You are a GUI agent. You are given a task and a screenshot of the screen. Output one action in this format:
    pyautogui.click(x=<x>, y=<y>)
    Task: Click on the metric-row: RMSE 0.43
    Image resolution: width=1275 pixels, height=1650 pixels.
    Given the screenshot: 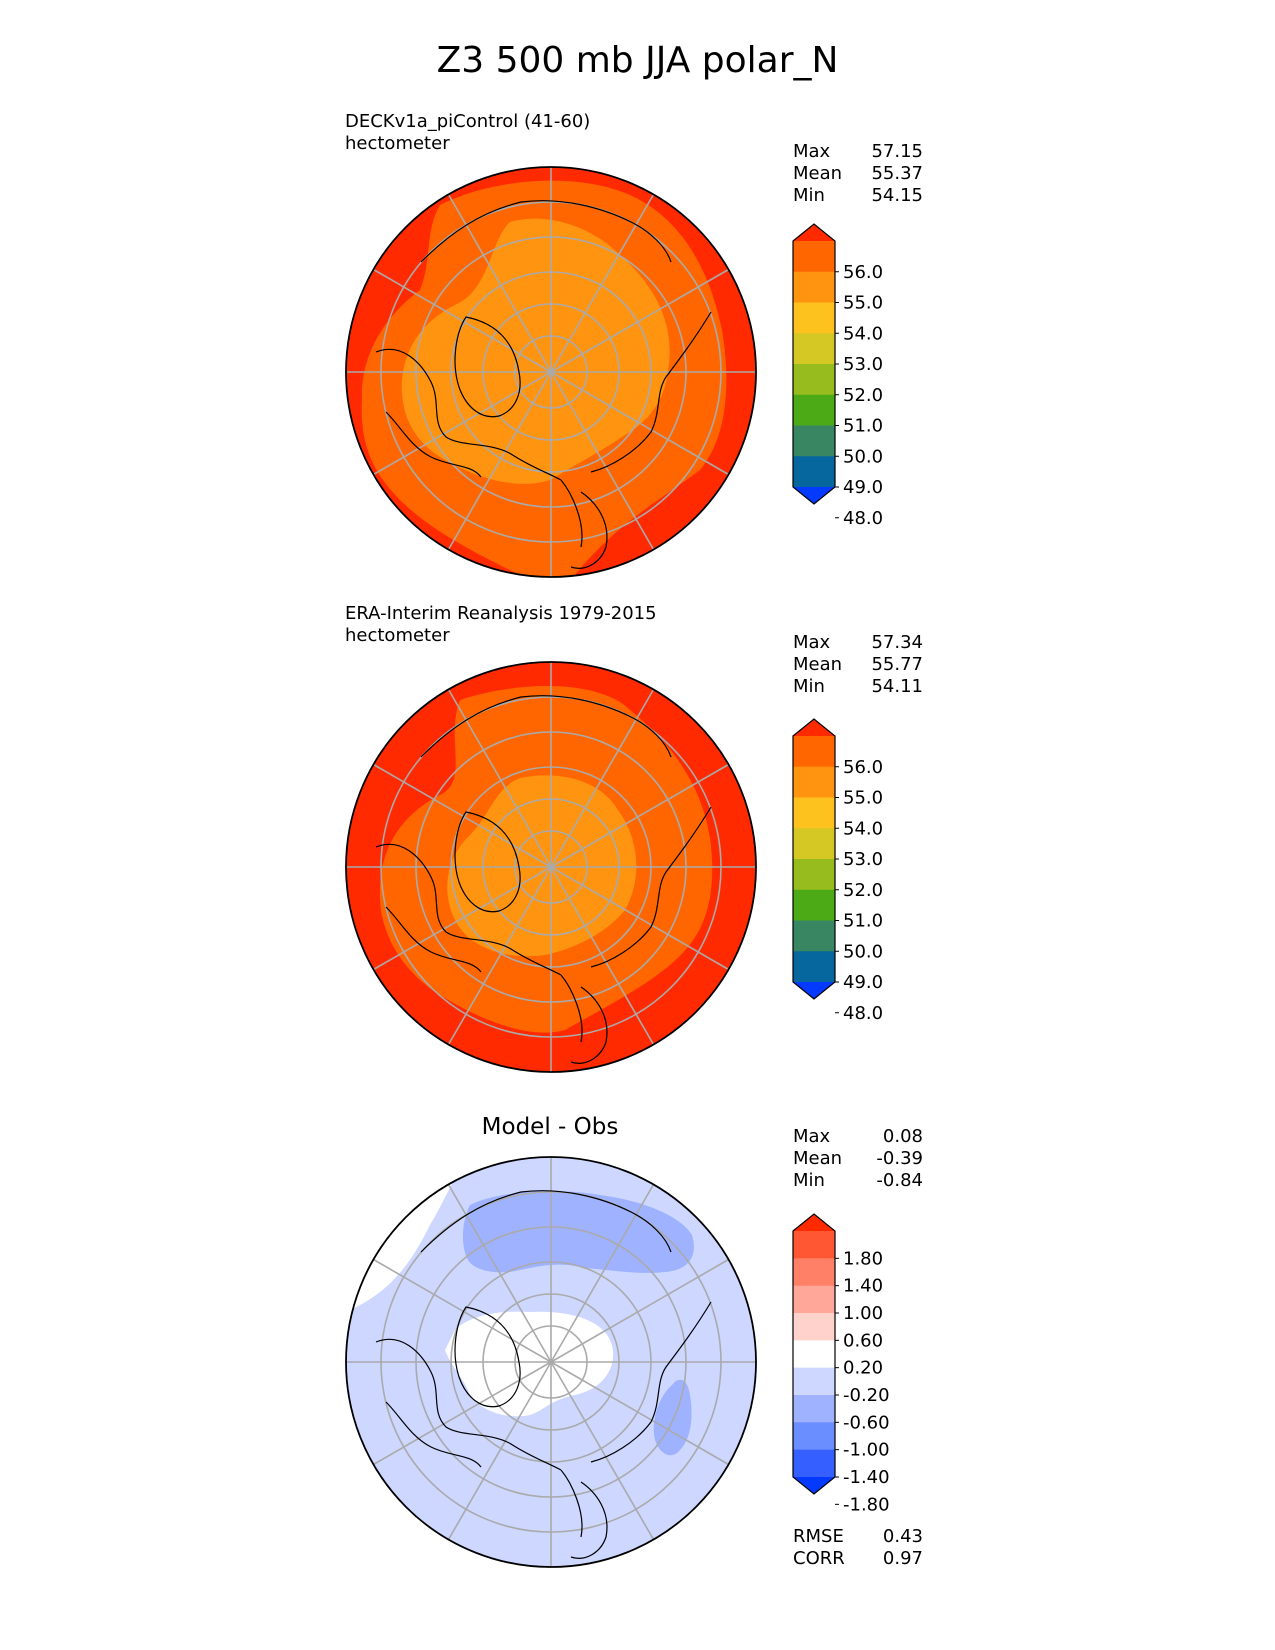 What is the action you would take?
    pyautogui.click(x=858, y=1537)
    